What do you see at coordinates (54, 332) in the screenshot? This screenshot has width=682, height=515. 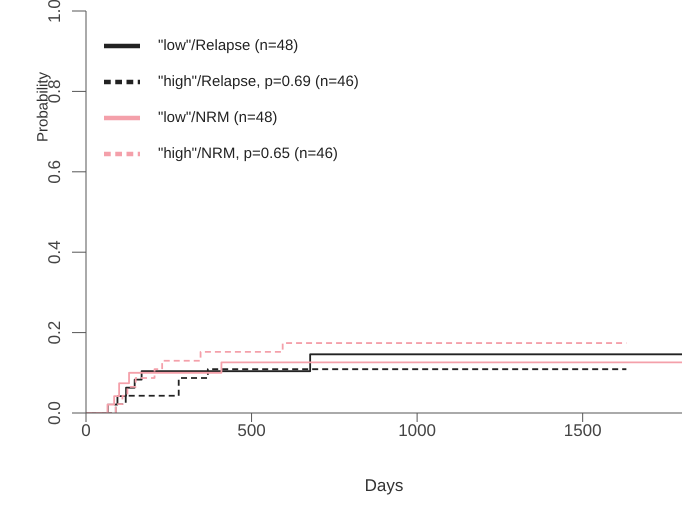 I see `y-tick-label: 0.2` at bounding box center [54, 332].